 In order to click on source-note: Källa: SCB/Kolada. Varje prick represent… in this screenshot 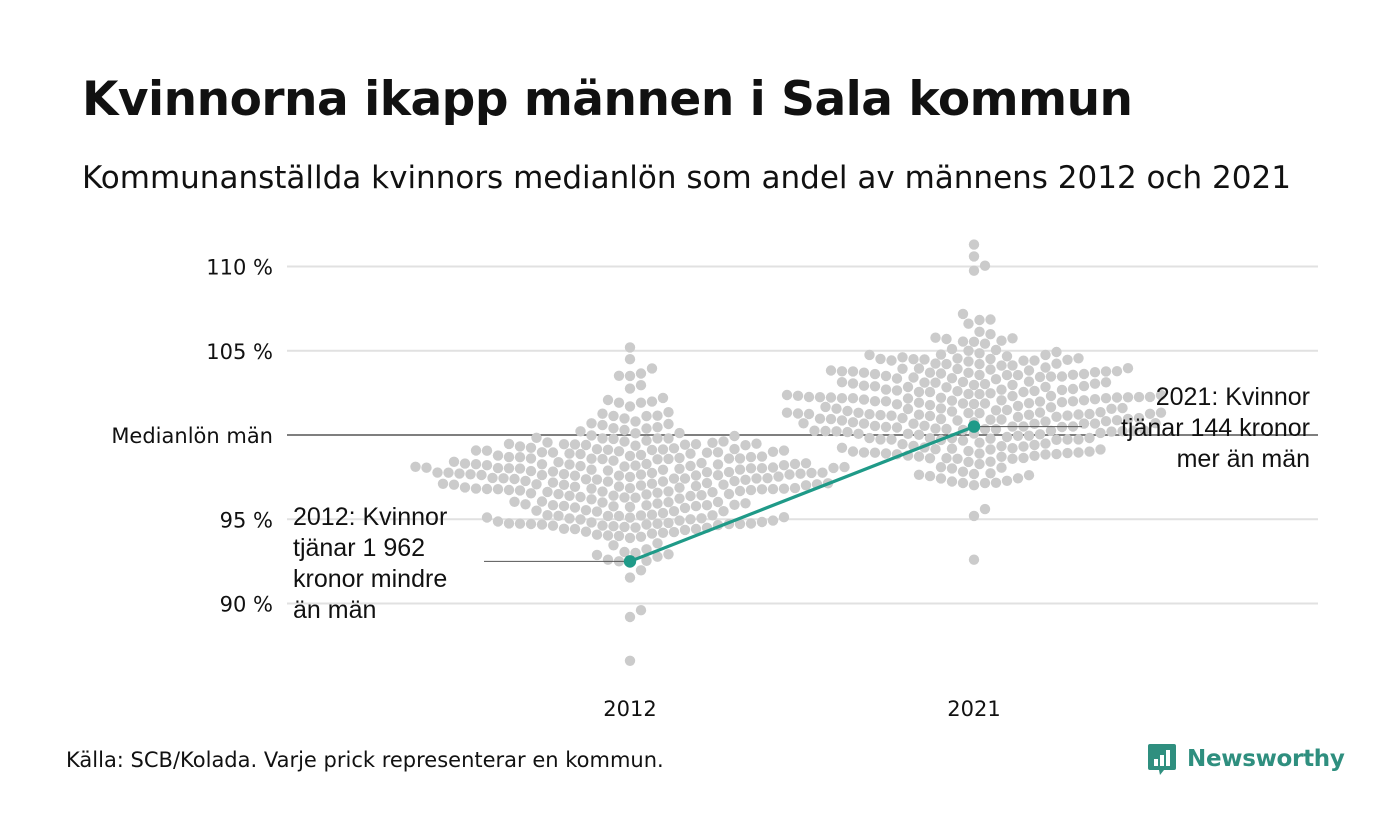, I will do `click(365, 760)`.